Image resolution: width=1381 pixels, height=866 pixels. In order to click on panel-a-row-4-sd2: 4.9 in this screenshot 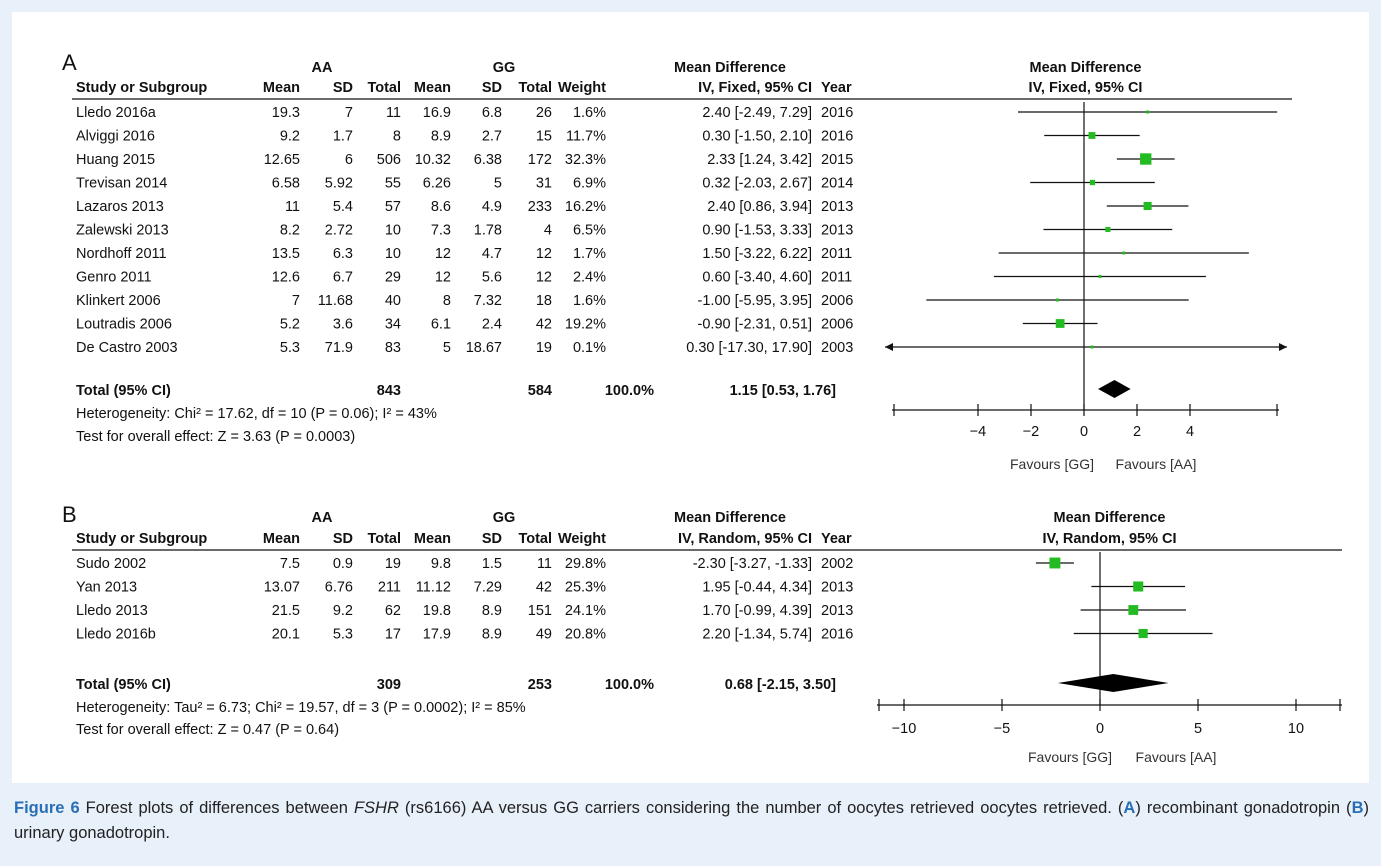, I will do `click(492, 207)`.